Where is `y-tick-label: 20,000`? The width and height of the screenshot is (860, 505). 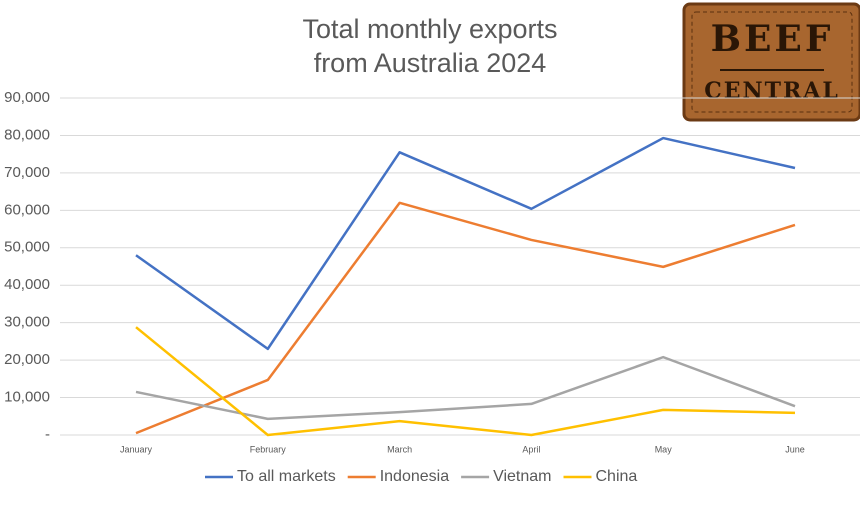 y-tick-label: 20,000 is located at coordinates (27, 359).